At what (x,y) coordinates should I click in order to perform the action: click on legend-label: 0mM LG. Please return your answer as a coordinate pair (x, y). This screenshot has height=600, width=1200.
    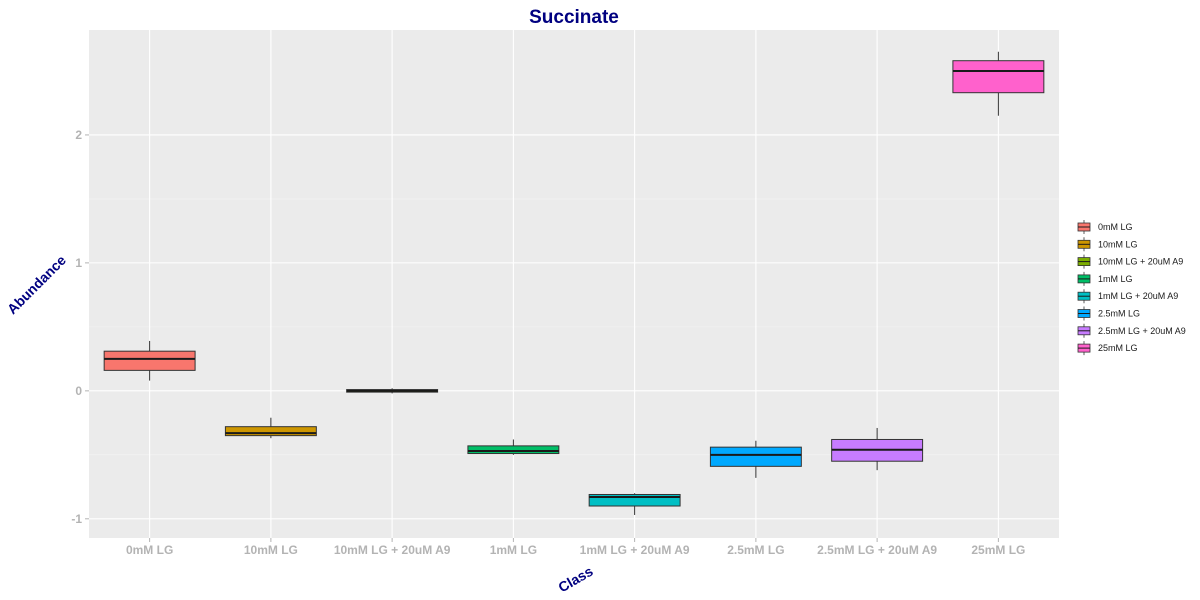
    Looking at the image, I should click on (1115, 227).